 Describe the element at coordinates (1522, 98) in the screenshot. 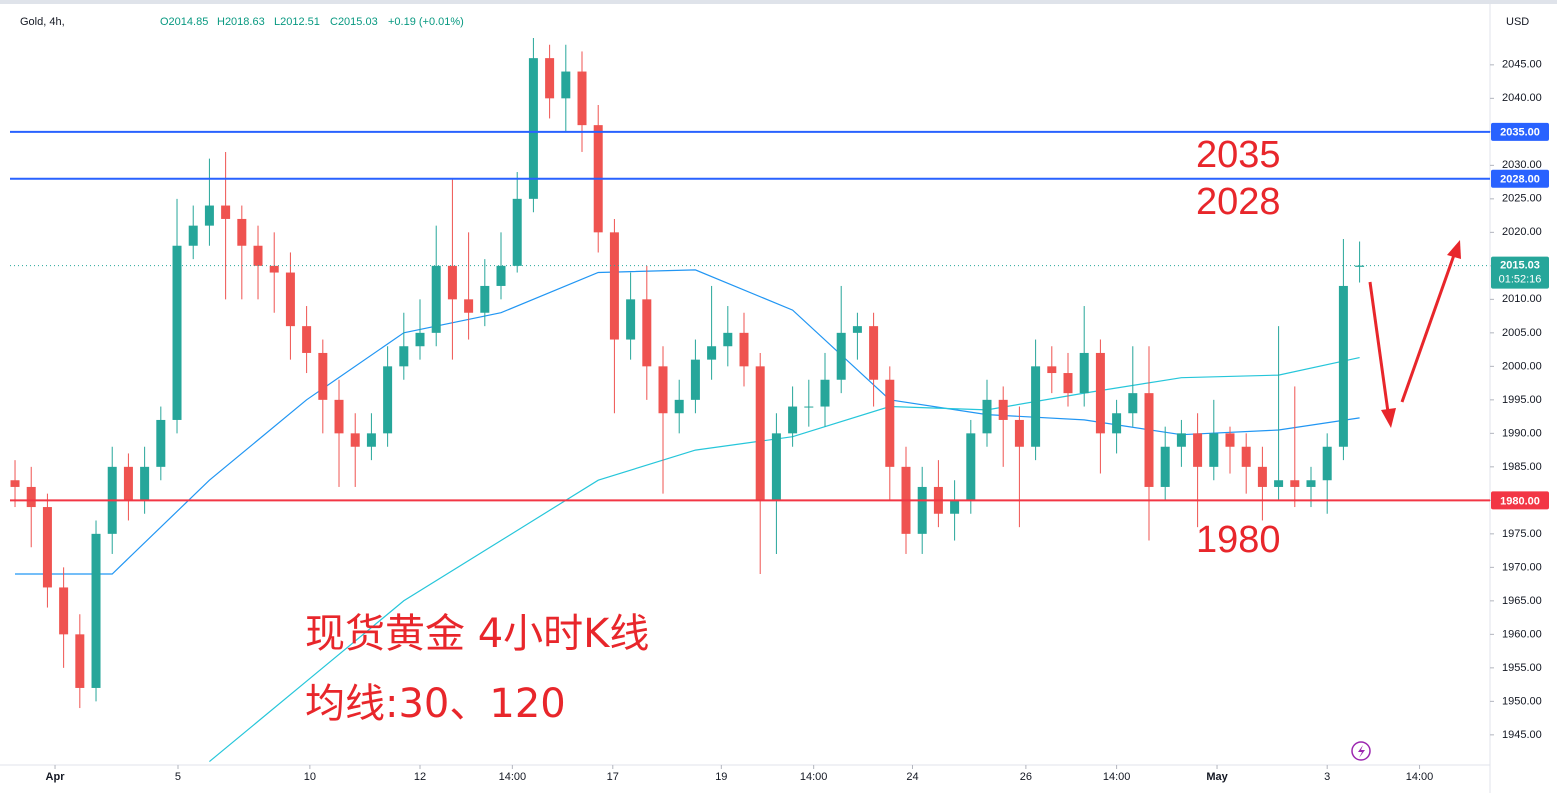

I see `y-tick-label: 2040.00` at that location.